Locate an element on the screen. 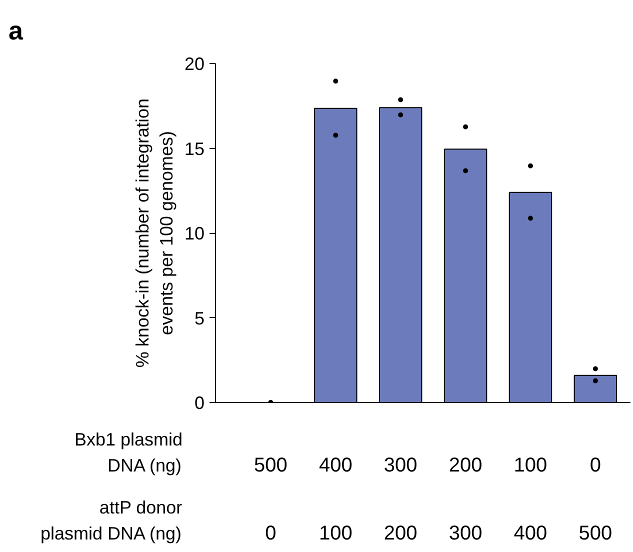  category-label: 100 400 is located at coordinates (531, 499).